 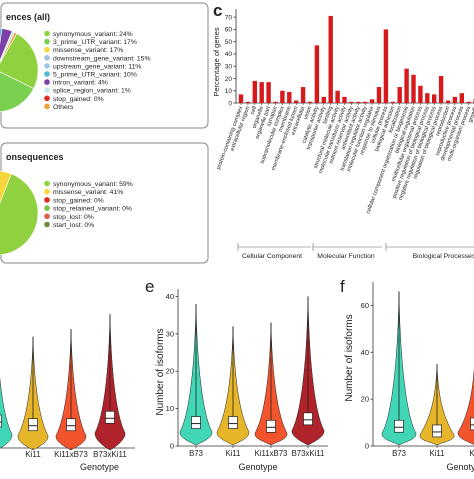 What do you see at coordinates (110, 454) in the screenshot?
I see `violin-d-x-tick-label: B73xKi11` at bounding box center [110, 454].